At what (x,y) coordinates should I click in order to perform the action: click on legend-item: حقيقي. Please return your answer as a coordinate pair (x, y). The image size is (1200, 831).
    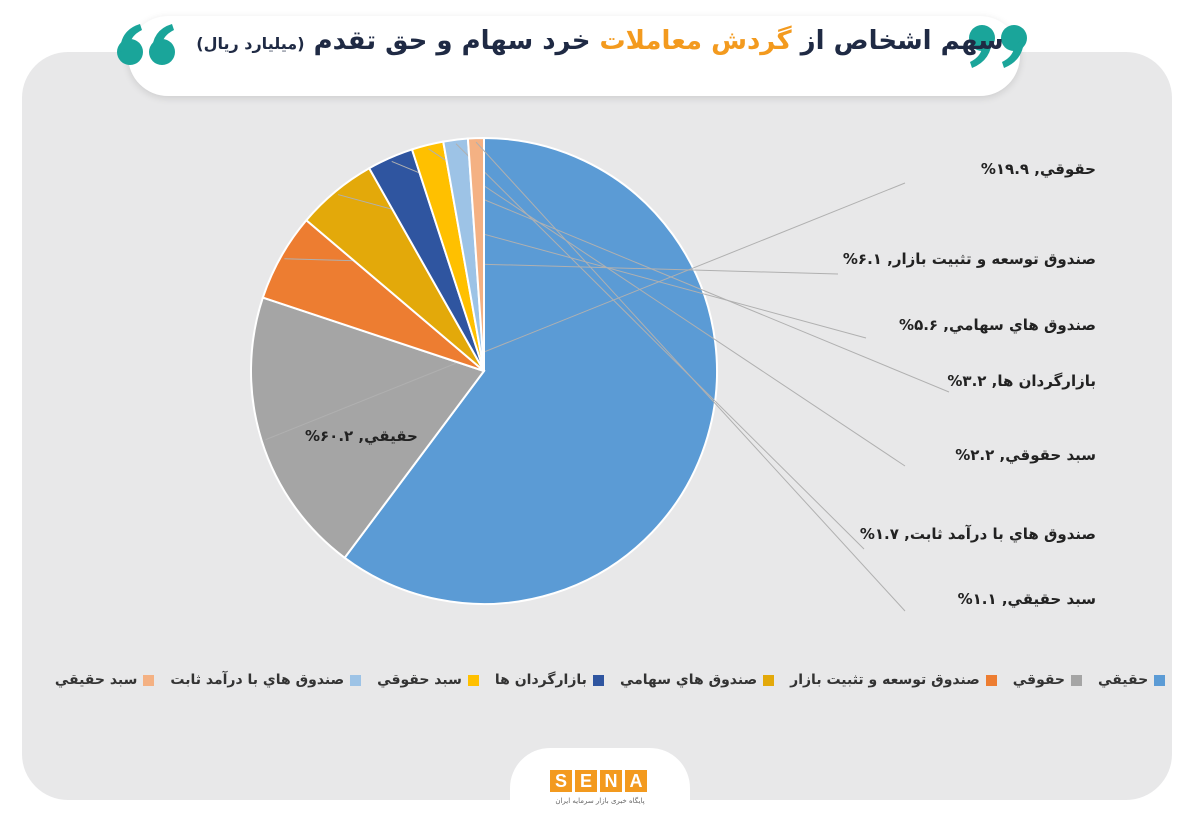
    Looking at the image, I should click on (1132, 680).